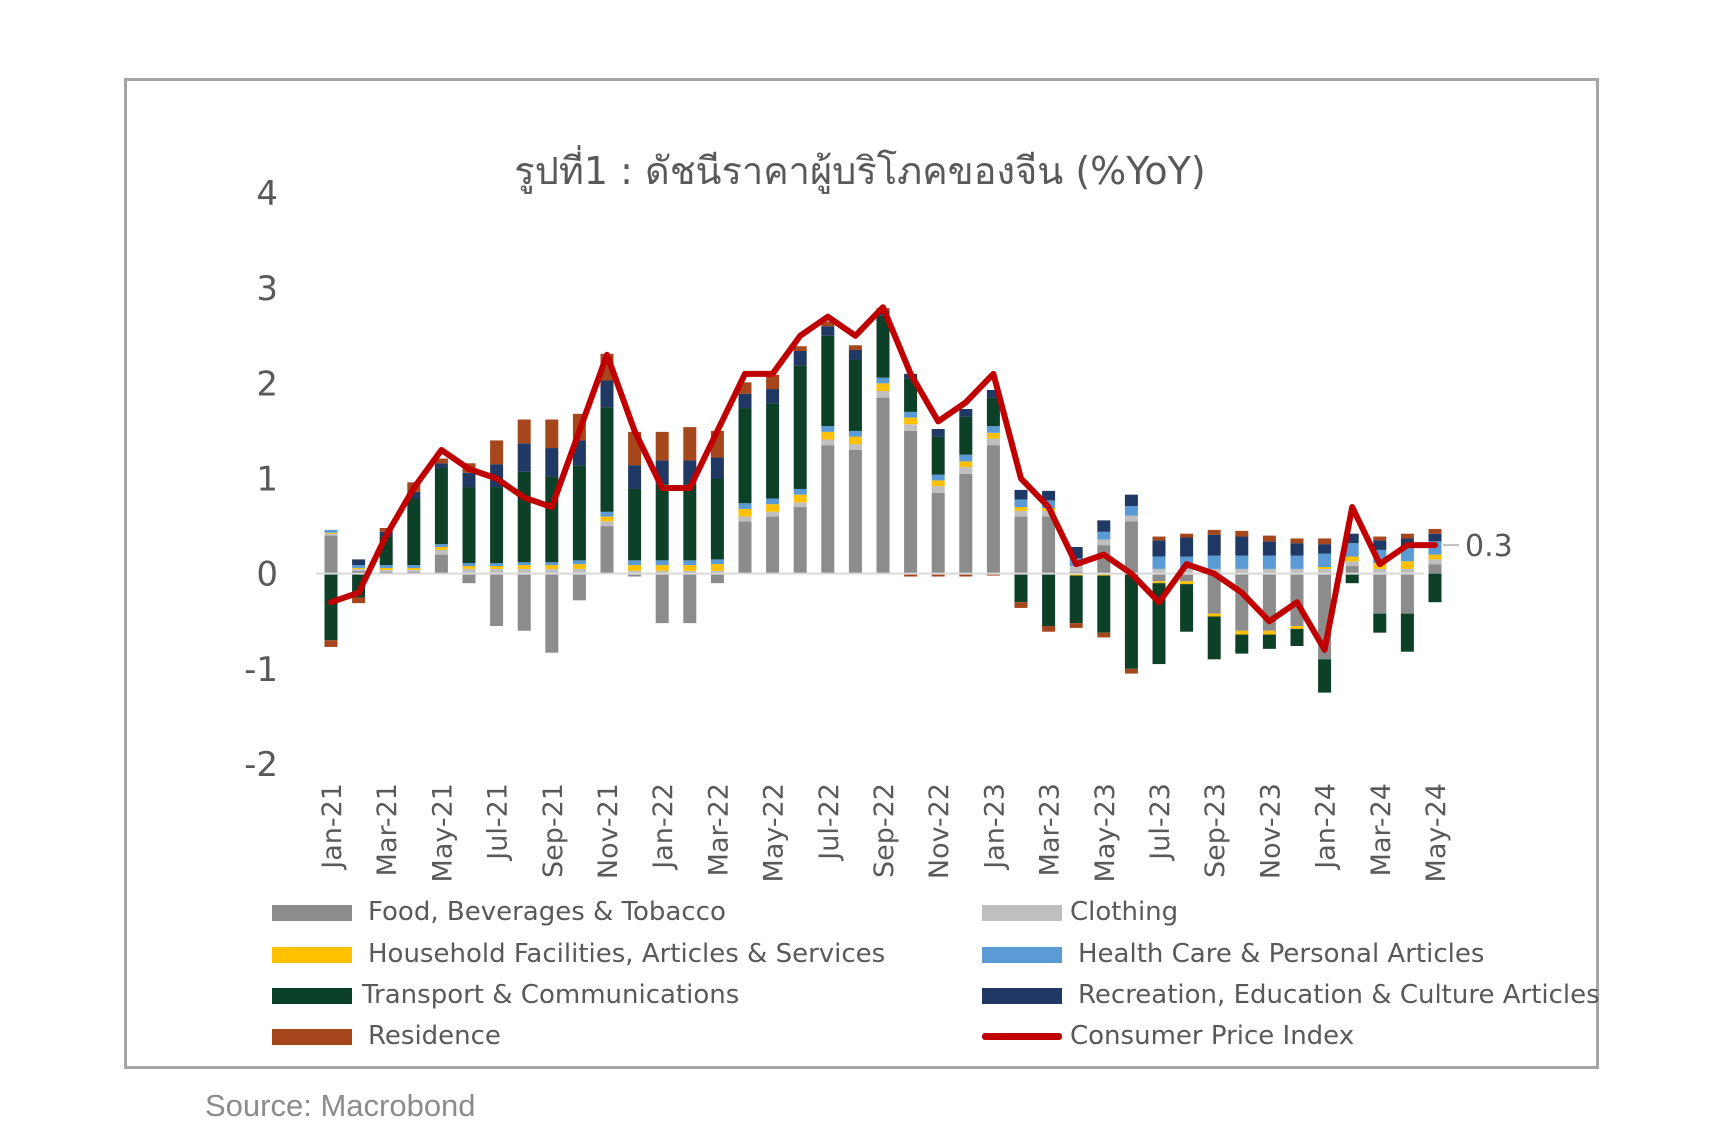 Image resolution: width=1720 pixels, height=1146 pixels. Describe the element at coordinates (261, 670) in the screenshot. I see `y-tick-label: -1` at that location.